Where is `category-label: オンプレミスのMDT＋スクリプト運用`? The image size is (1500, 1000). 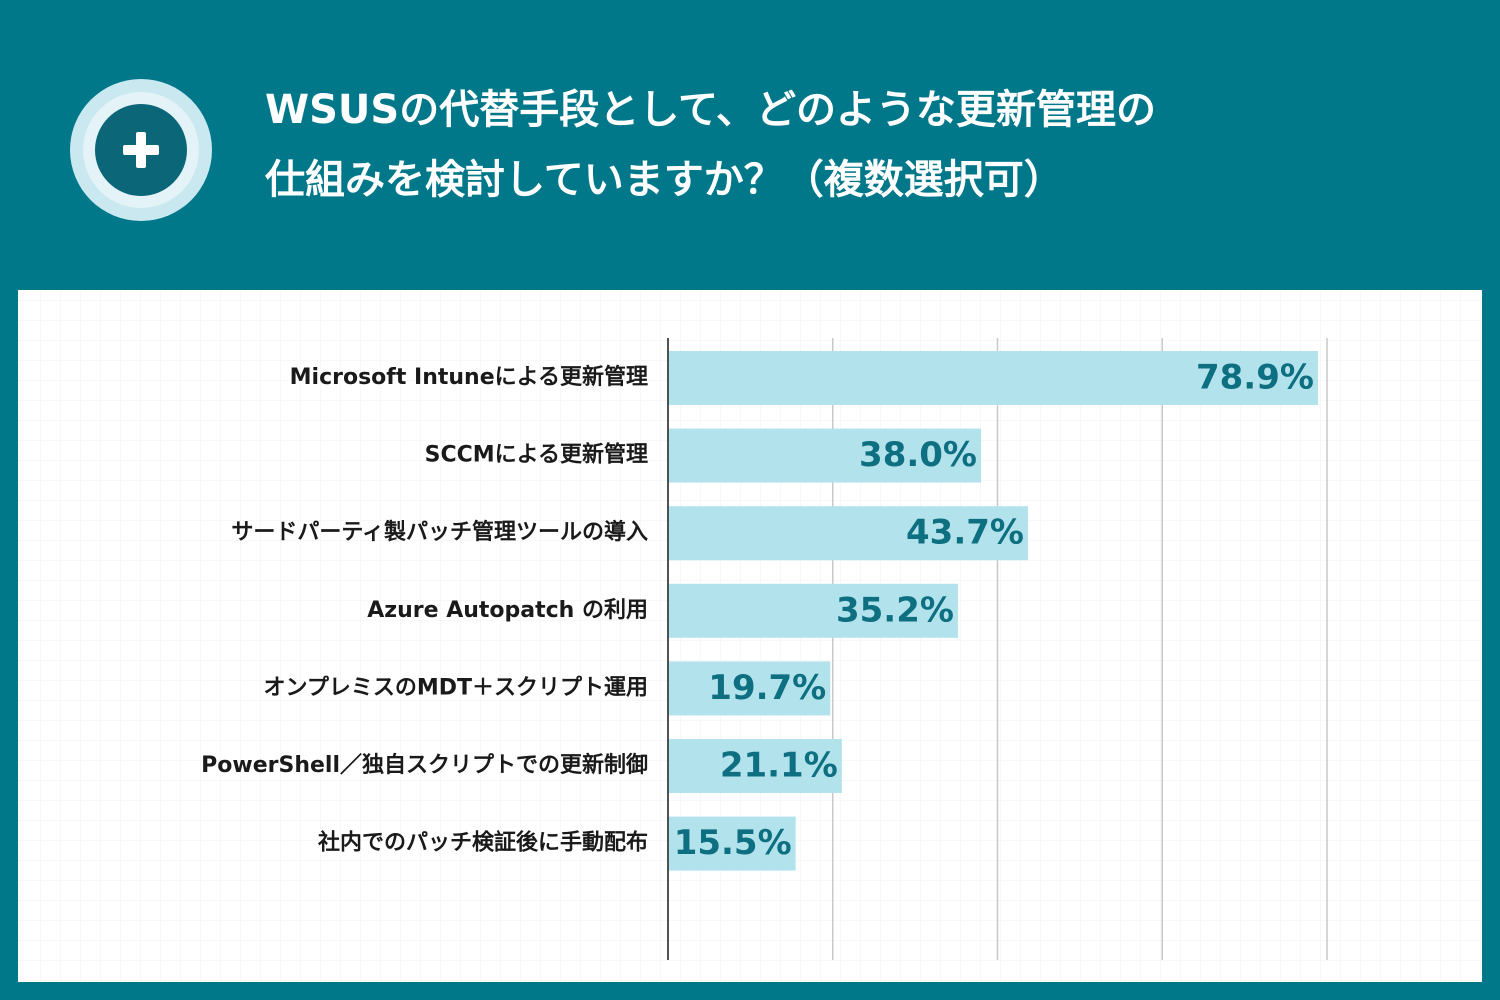 category-label: オンプレミスのMDT＋スクリプト運用 is located at coordinates (455, 687).